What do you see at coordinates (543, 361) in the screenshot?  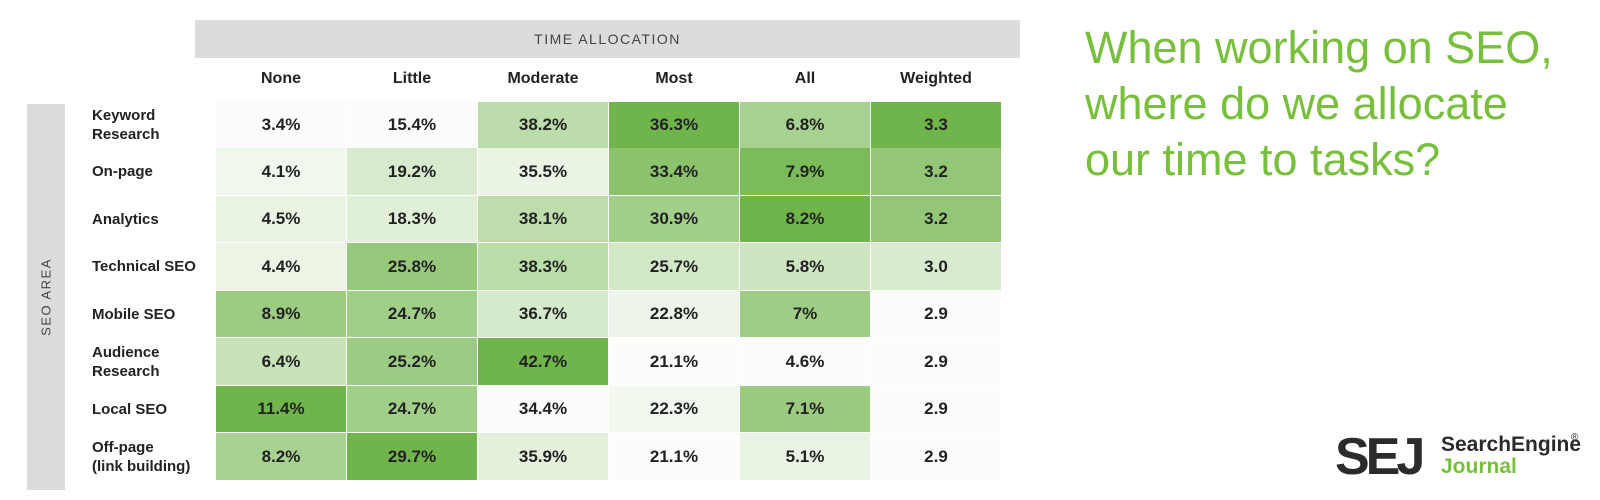 I see `heatmap-cell: 42.7%` at bounding box center [543, 361].